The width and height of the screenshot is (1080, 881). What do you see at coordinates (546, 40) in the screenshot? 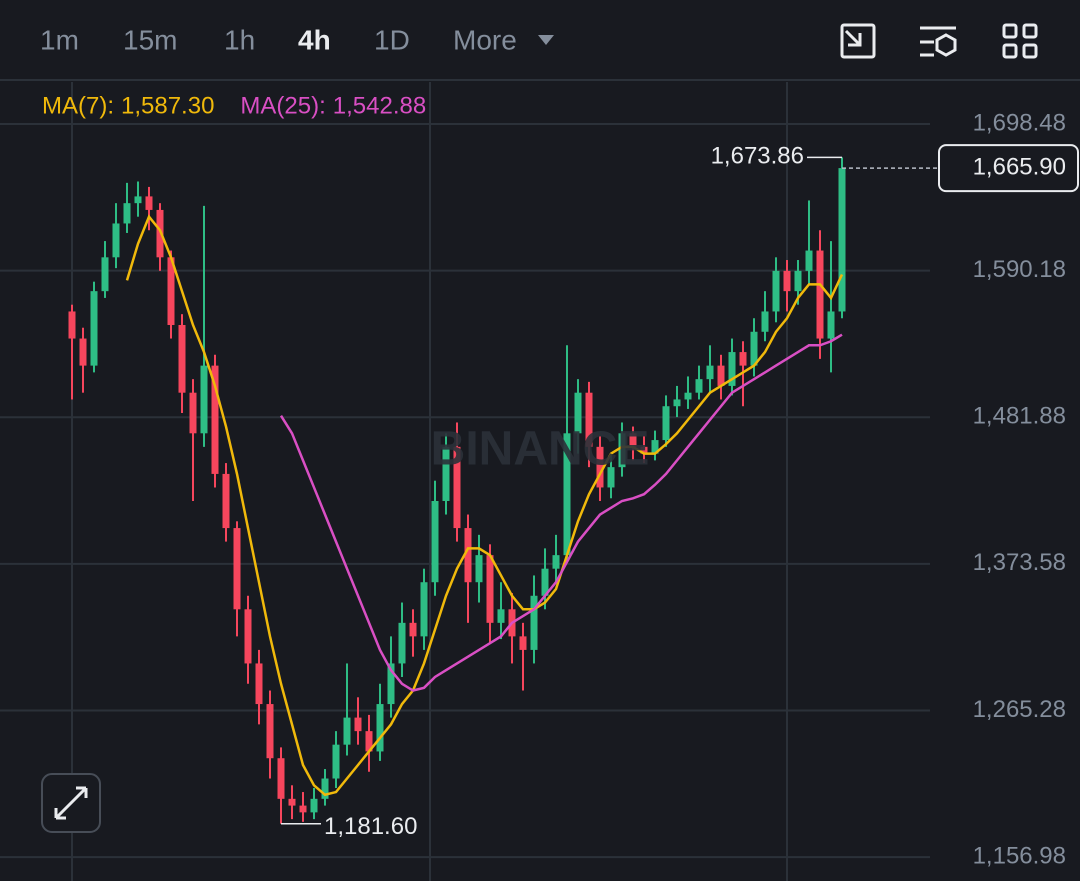
I see `dropdown-arrow` at bounding box center [546, 40].